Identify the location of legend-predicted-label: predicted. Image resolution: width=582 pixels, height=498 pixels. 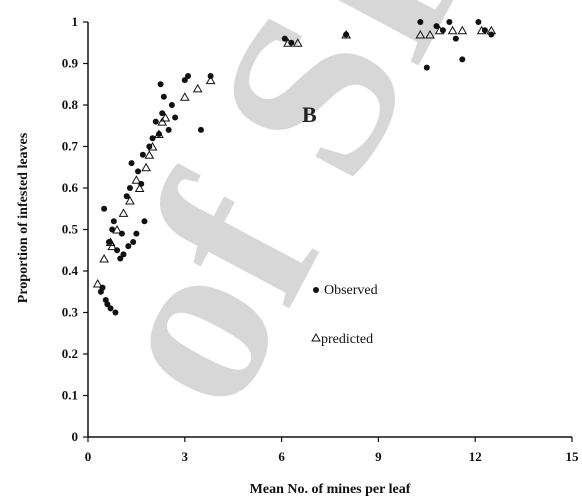
(347, 339).